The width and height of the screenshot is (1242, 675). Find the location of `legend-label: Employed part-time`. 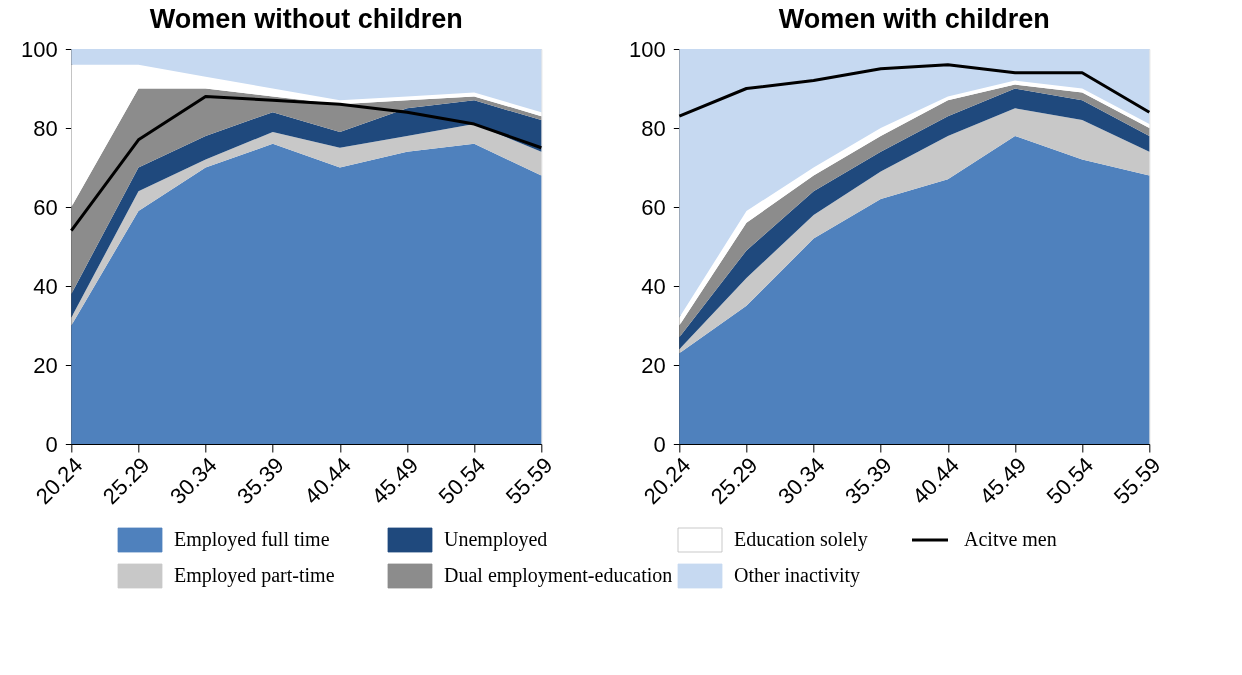

legend-label: Employed part-time is located at coordinates (254, 575).